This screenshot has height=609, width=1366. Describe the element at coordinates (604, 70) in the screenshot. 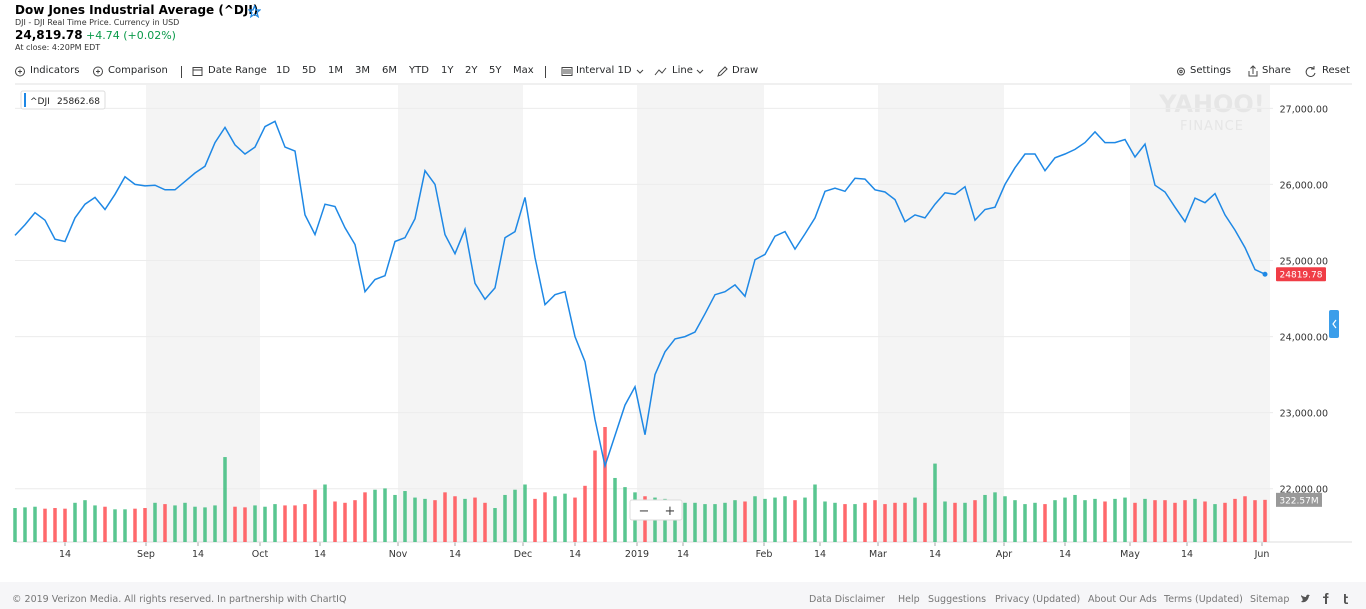

I see `toolbar-button: Interval 1D` at that location.